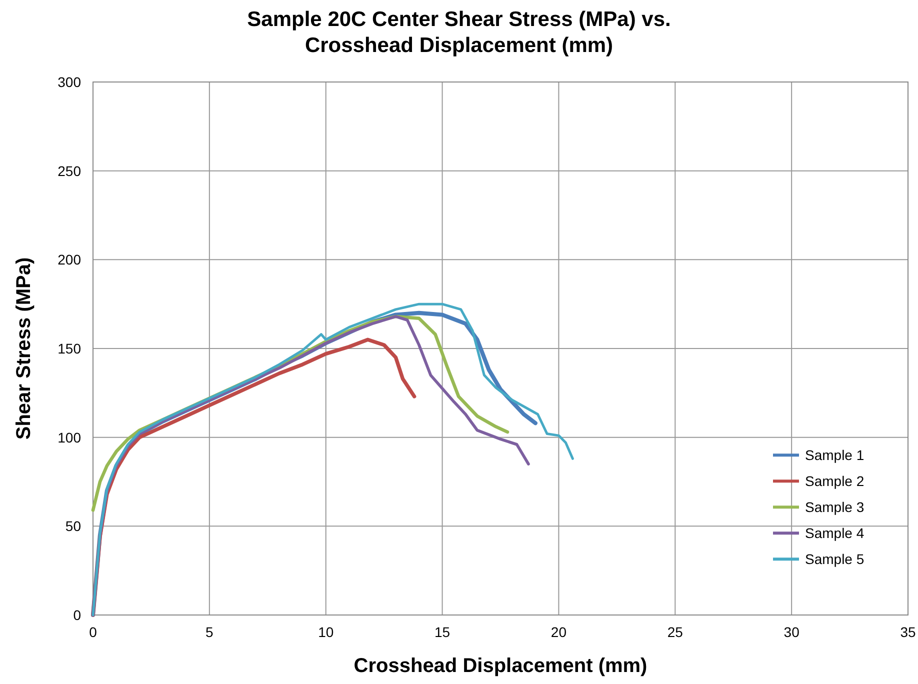 This screenshot has width=918, height=684. I want to click on x-tick-label: 20, so click(558, 632).